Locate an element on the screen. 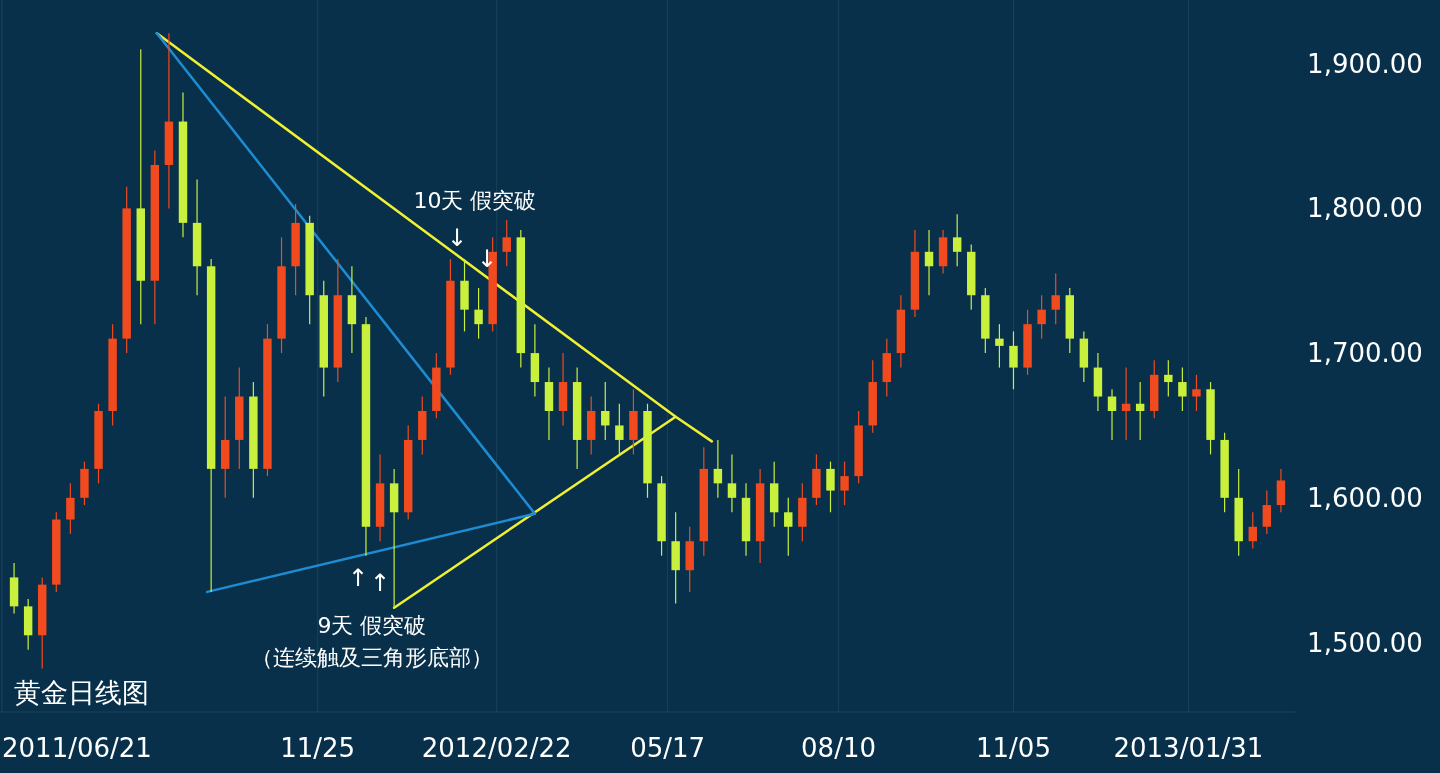 The width and height of the screenshot is (1440, 773). y-tick-label: 1,600.00 is located at coordinates (1365, 497).